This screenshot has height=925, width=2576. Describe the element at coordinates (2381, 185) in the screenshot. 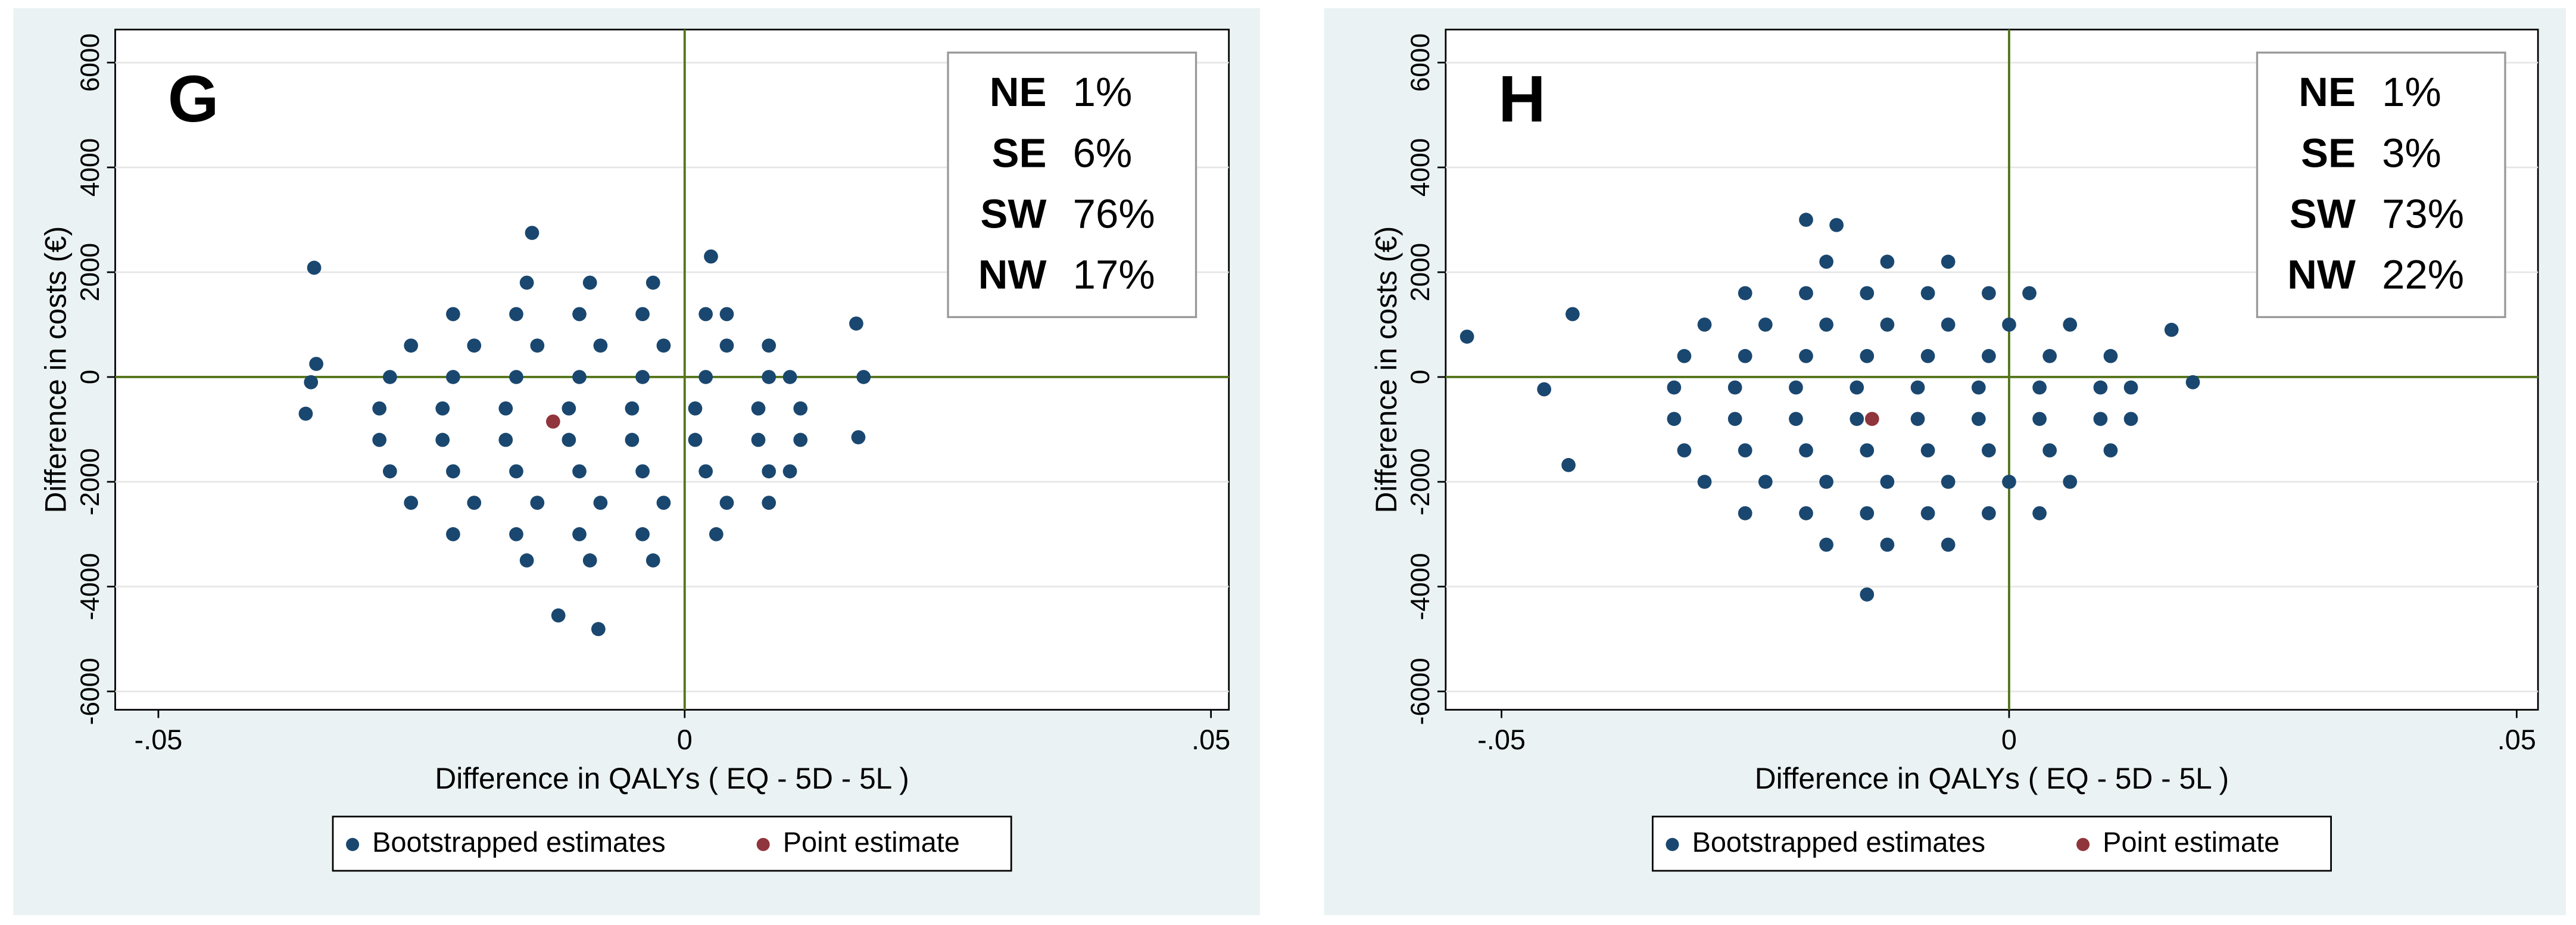

I see `quadrant-box` at that location.